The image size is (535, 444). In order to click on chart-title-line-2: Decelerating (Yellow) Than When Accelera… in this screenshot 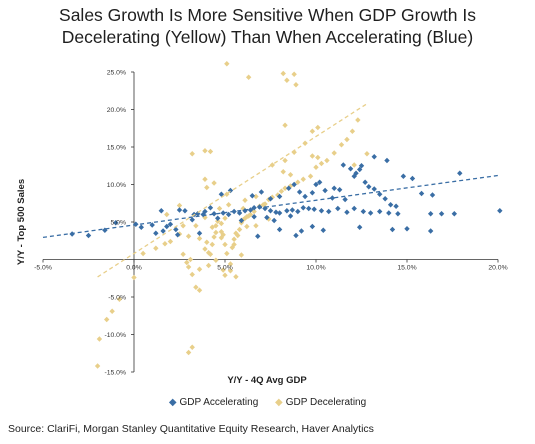, I will do `click(267, 37)`.